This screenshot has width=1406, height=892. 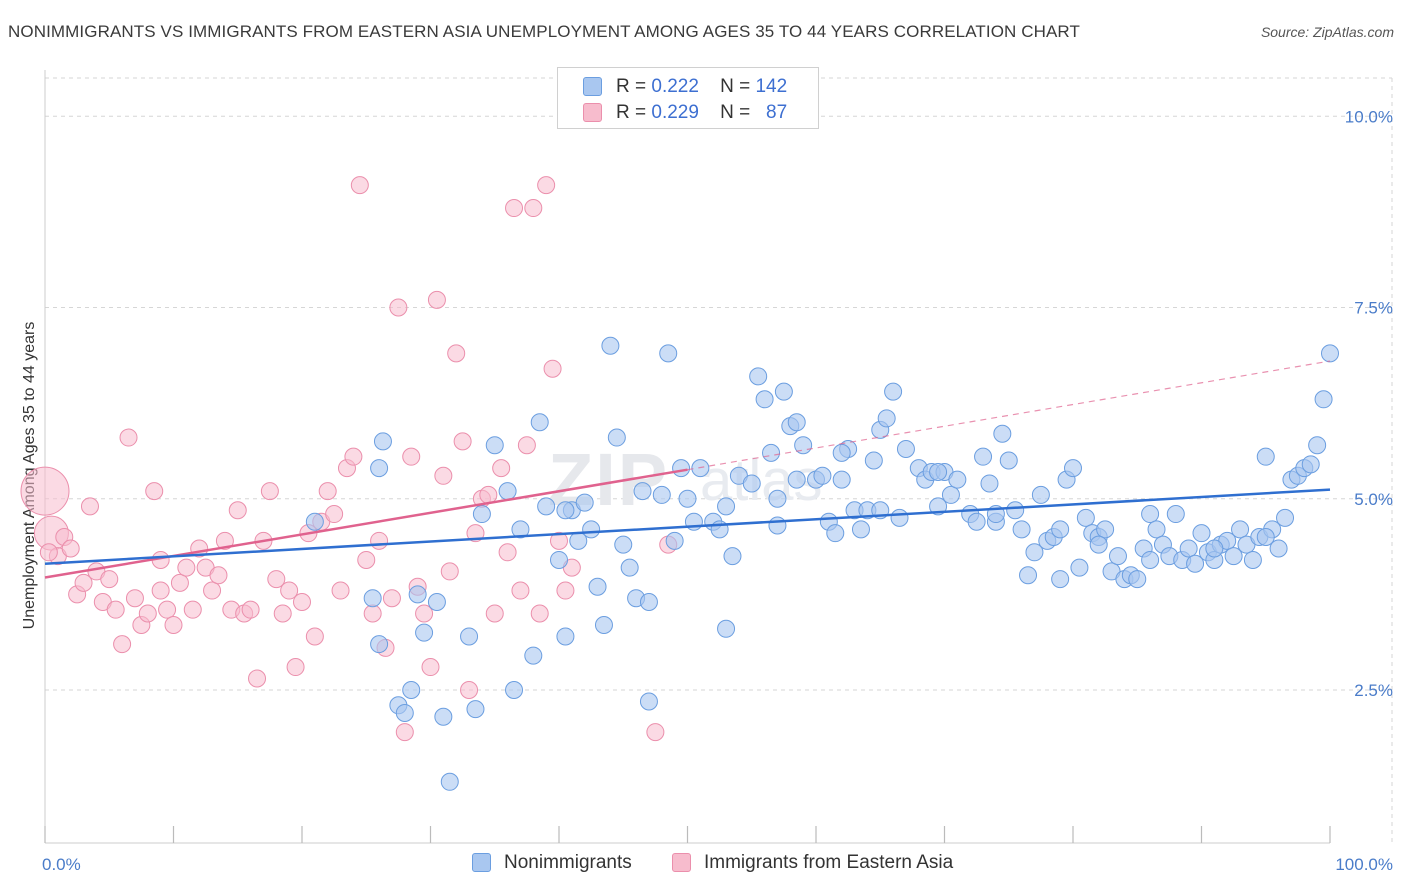 What do you see at coordinates (481, 862) in the screenshot?
I see `bottom-legend-swatch-blue` at bounding box center [481, 862].